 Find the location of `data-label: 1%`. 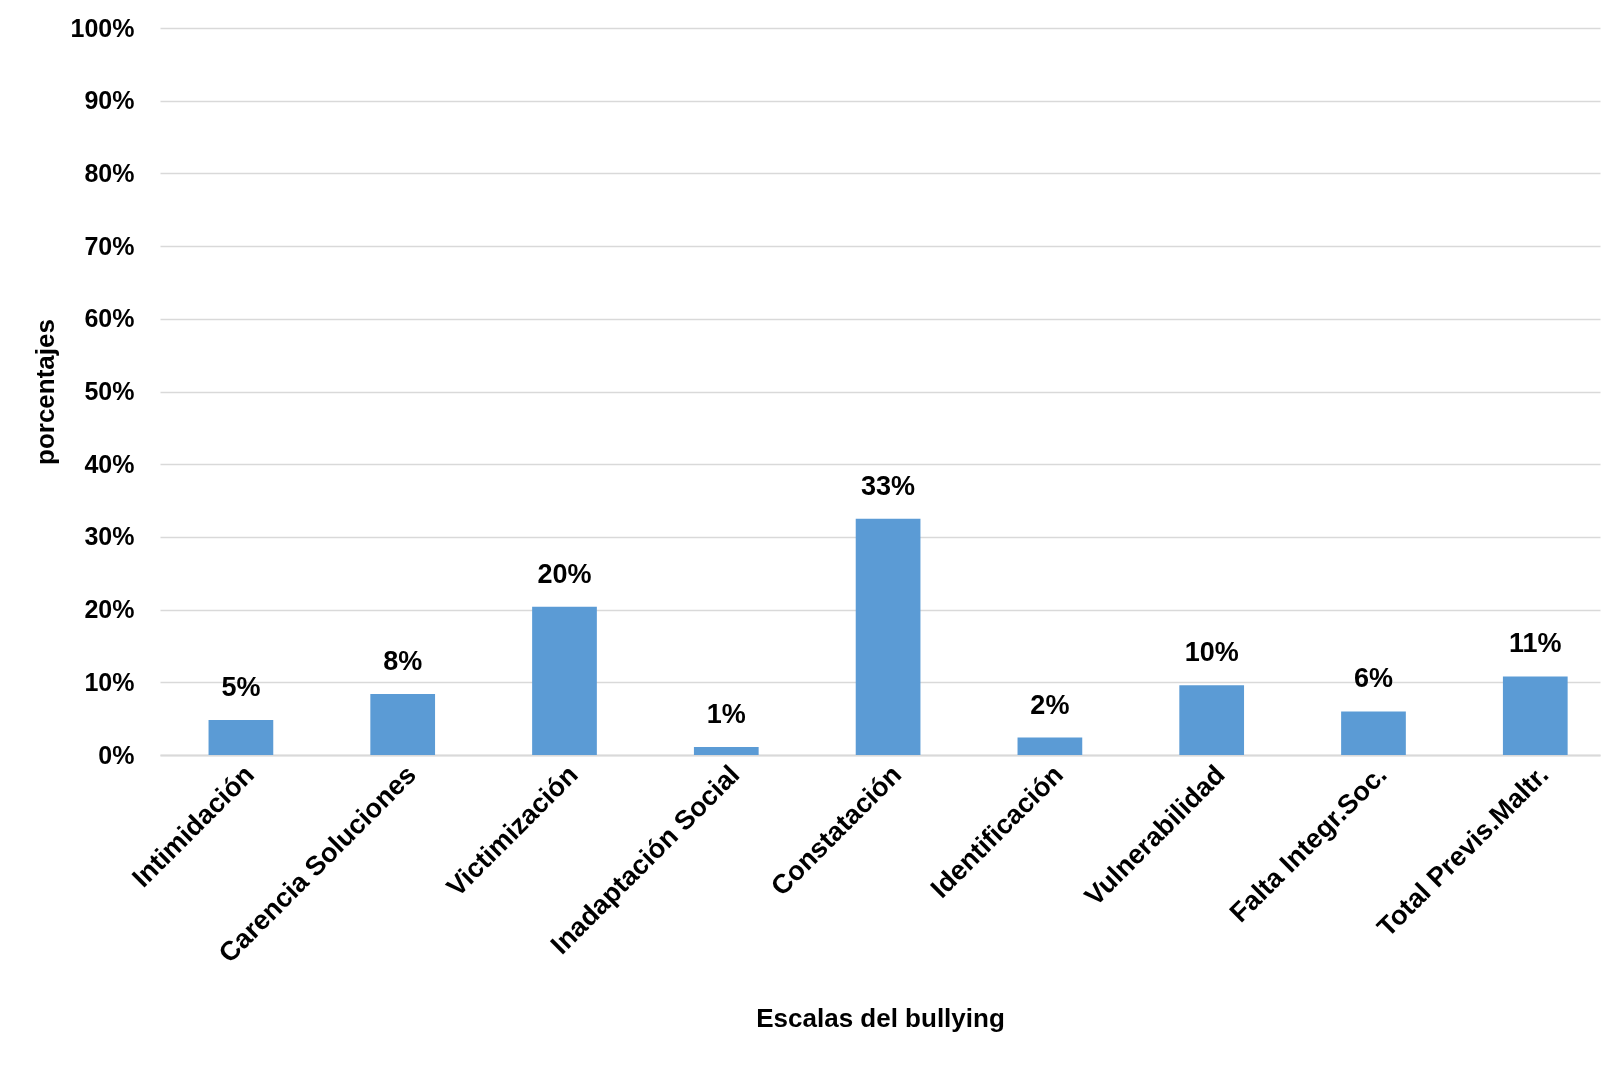

data-label: 1% is located at coordinates (726, 714).